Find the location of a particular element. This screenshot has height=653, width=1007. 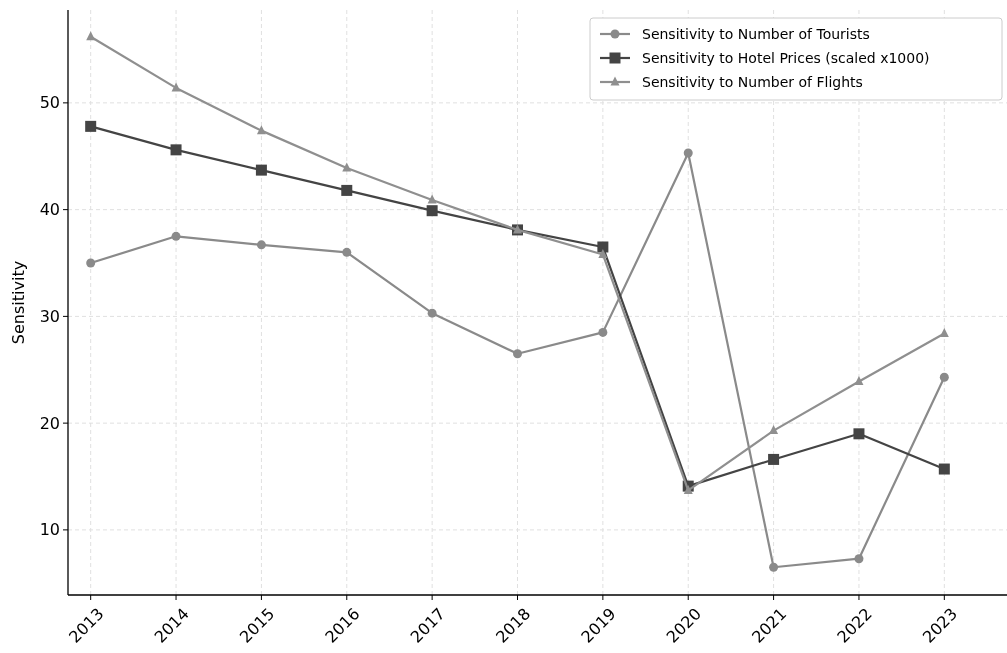

y-tick-label: 20 is located at coordinates (49, 423).